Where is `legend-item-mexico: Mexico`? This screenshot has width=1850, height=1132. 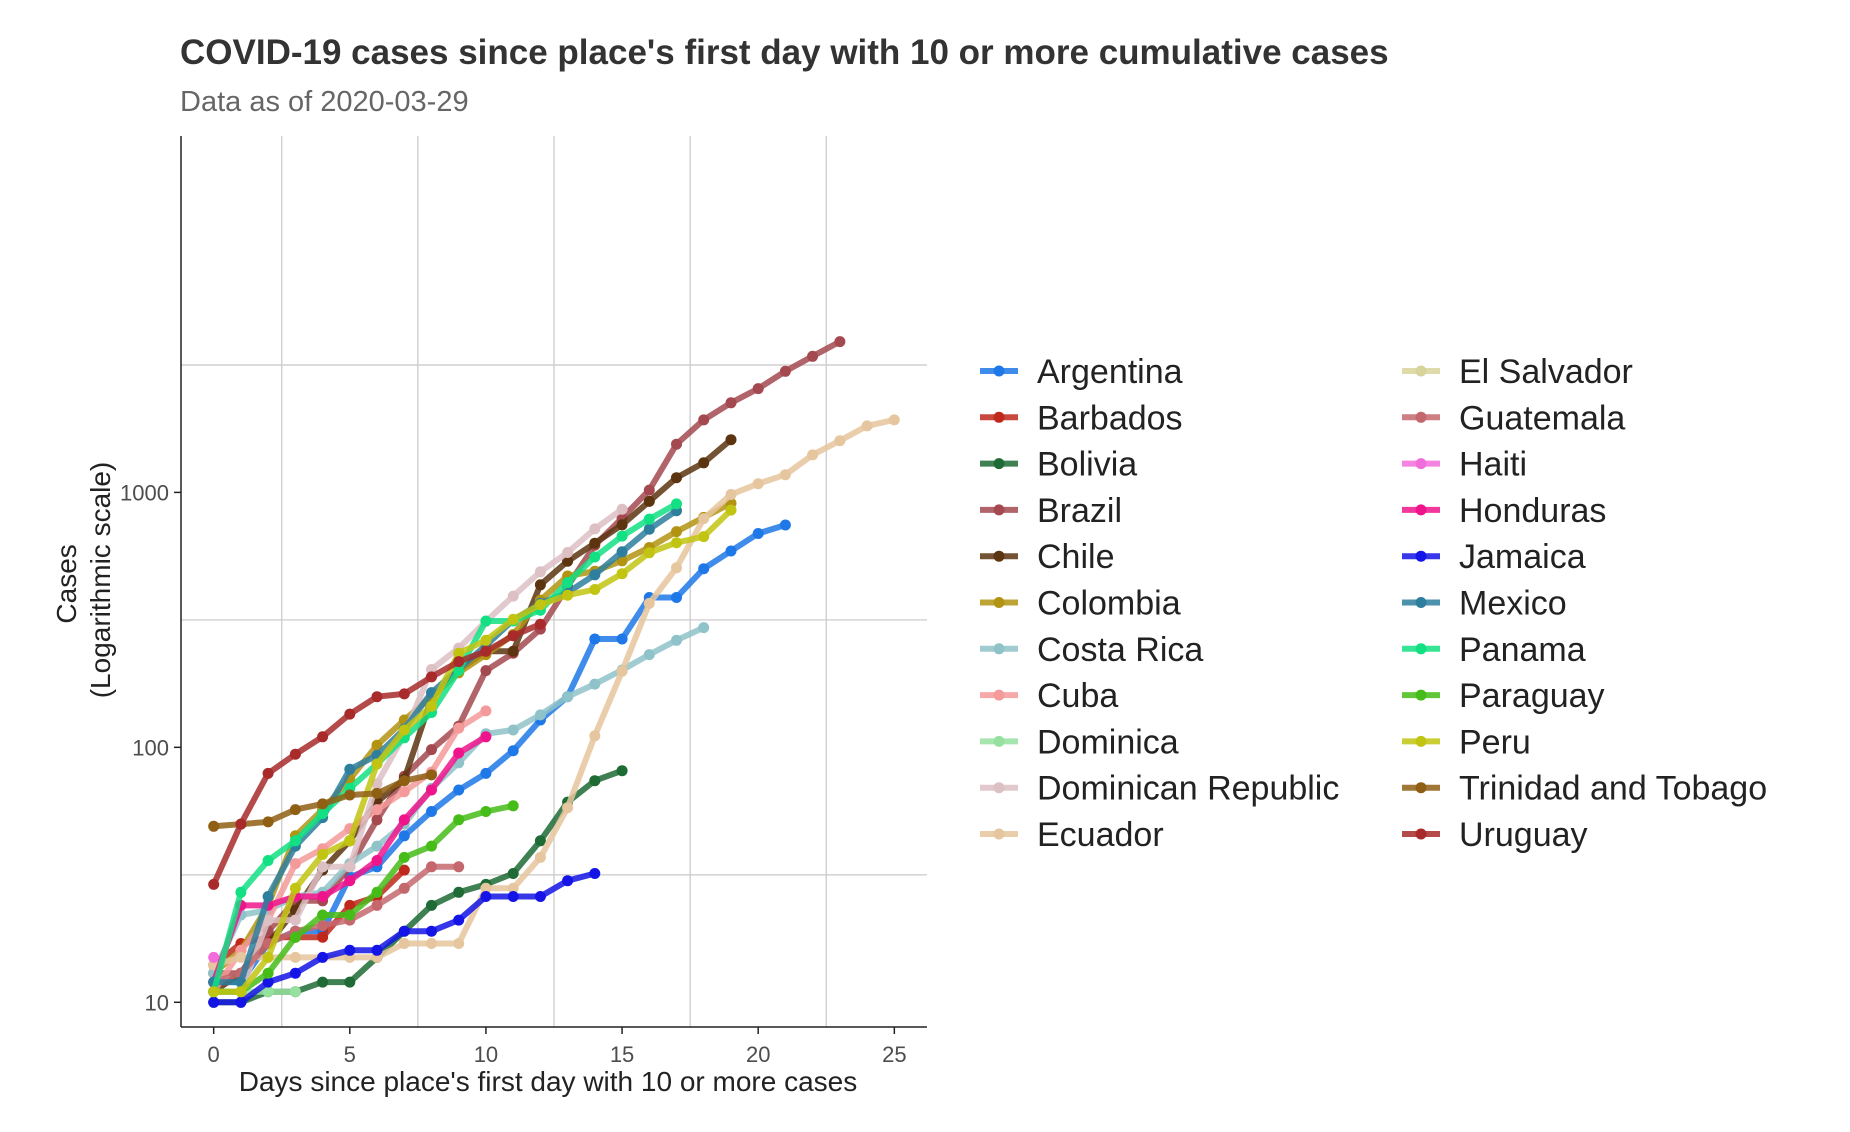
legend-item-mexico: Mexico is located at coordinates (1484, 604).